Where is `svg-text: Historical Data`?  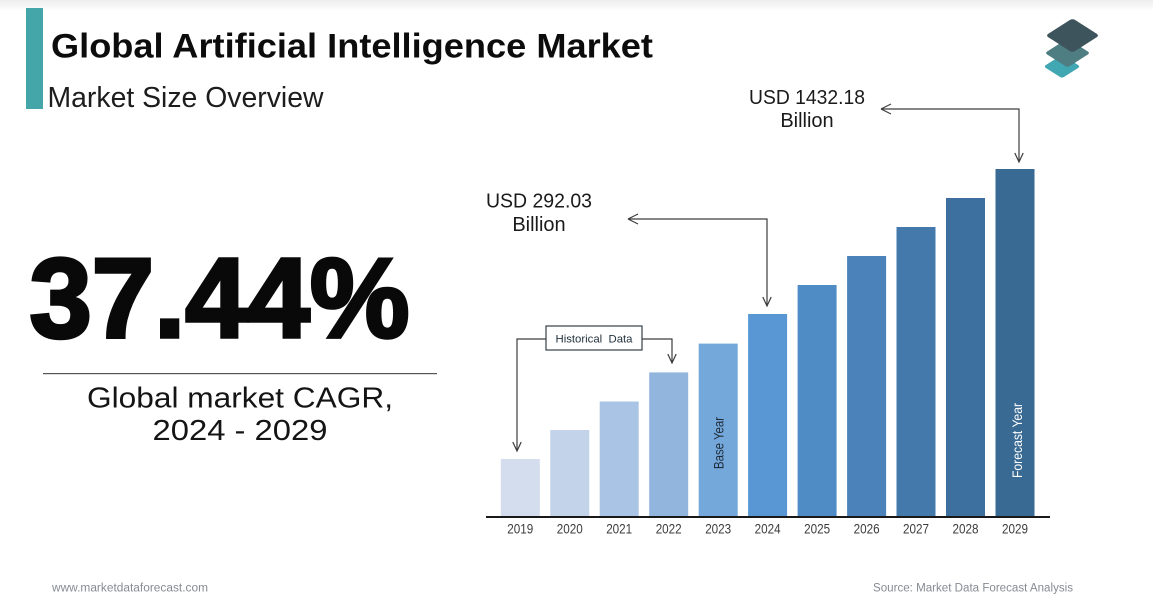 svg-text: Historical Data is located at coordinates (595, 339).